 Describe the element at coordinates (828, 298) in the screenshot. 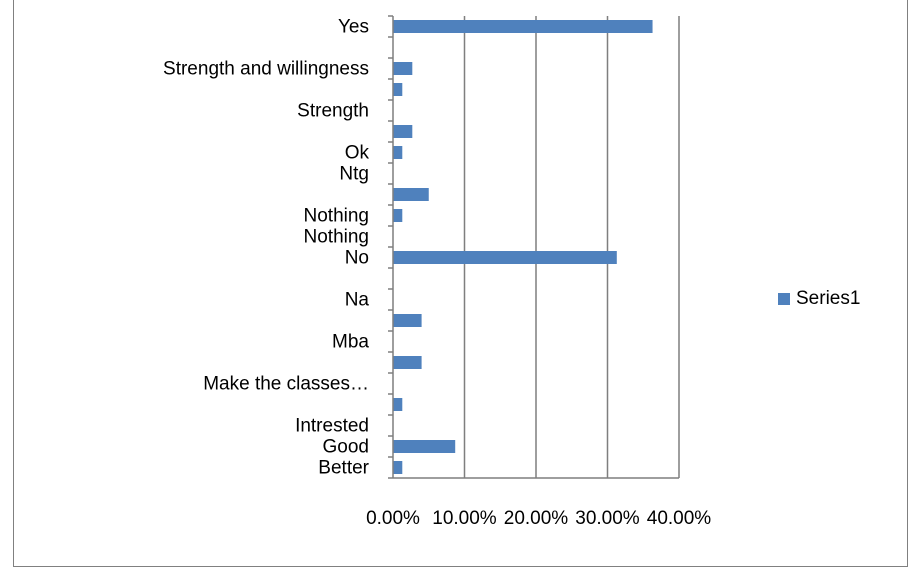

I see `legend-label: Series1` at that location.